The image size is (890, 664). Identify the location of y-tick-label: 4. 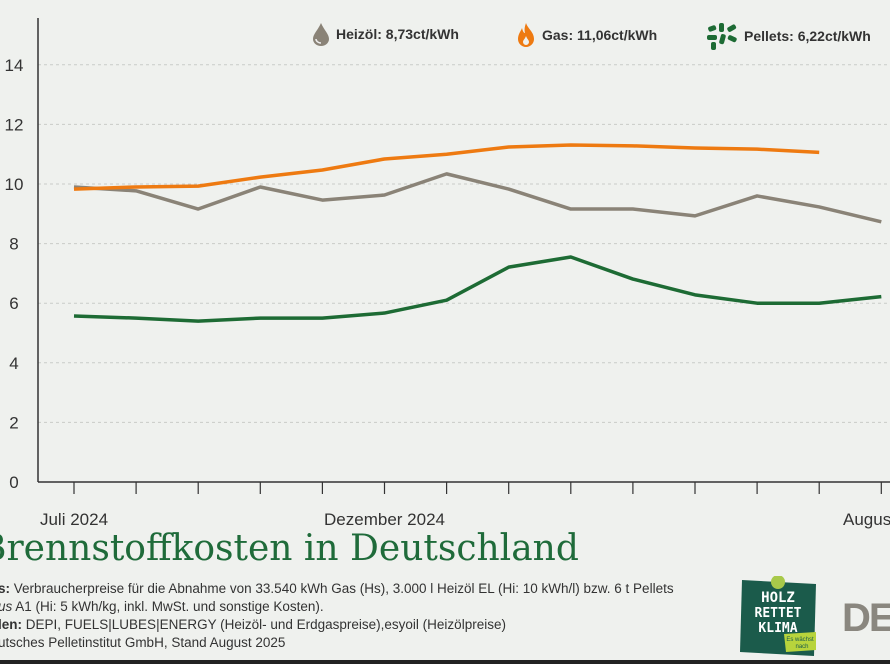
(13, 363).